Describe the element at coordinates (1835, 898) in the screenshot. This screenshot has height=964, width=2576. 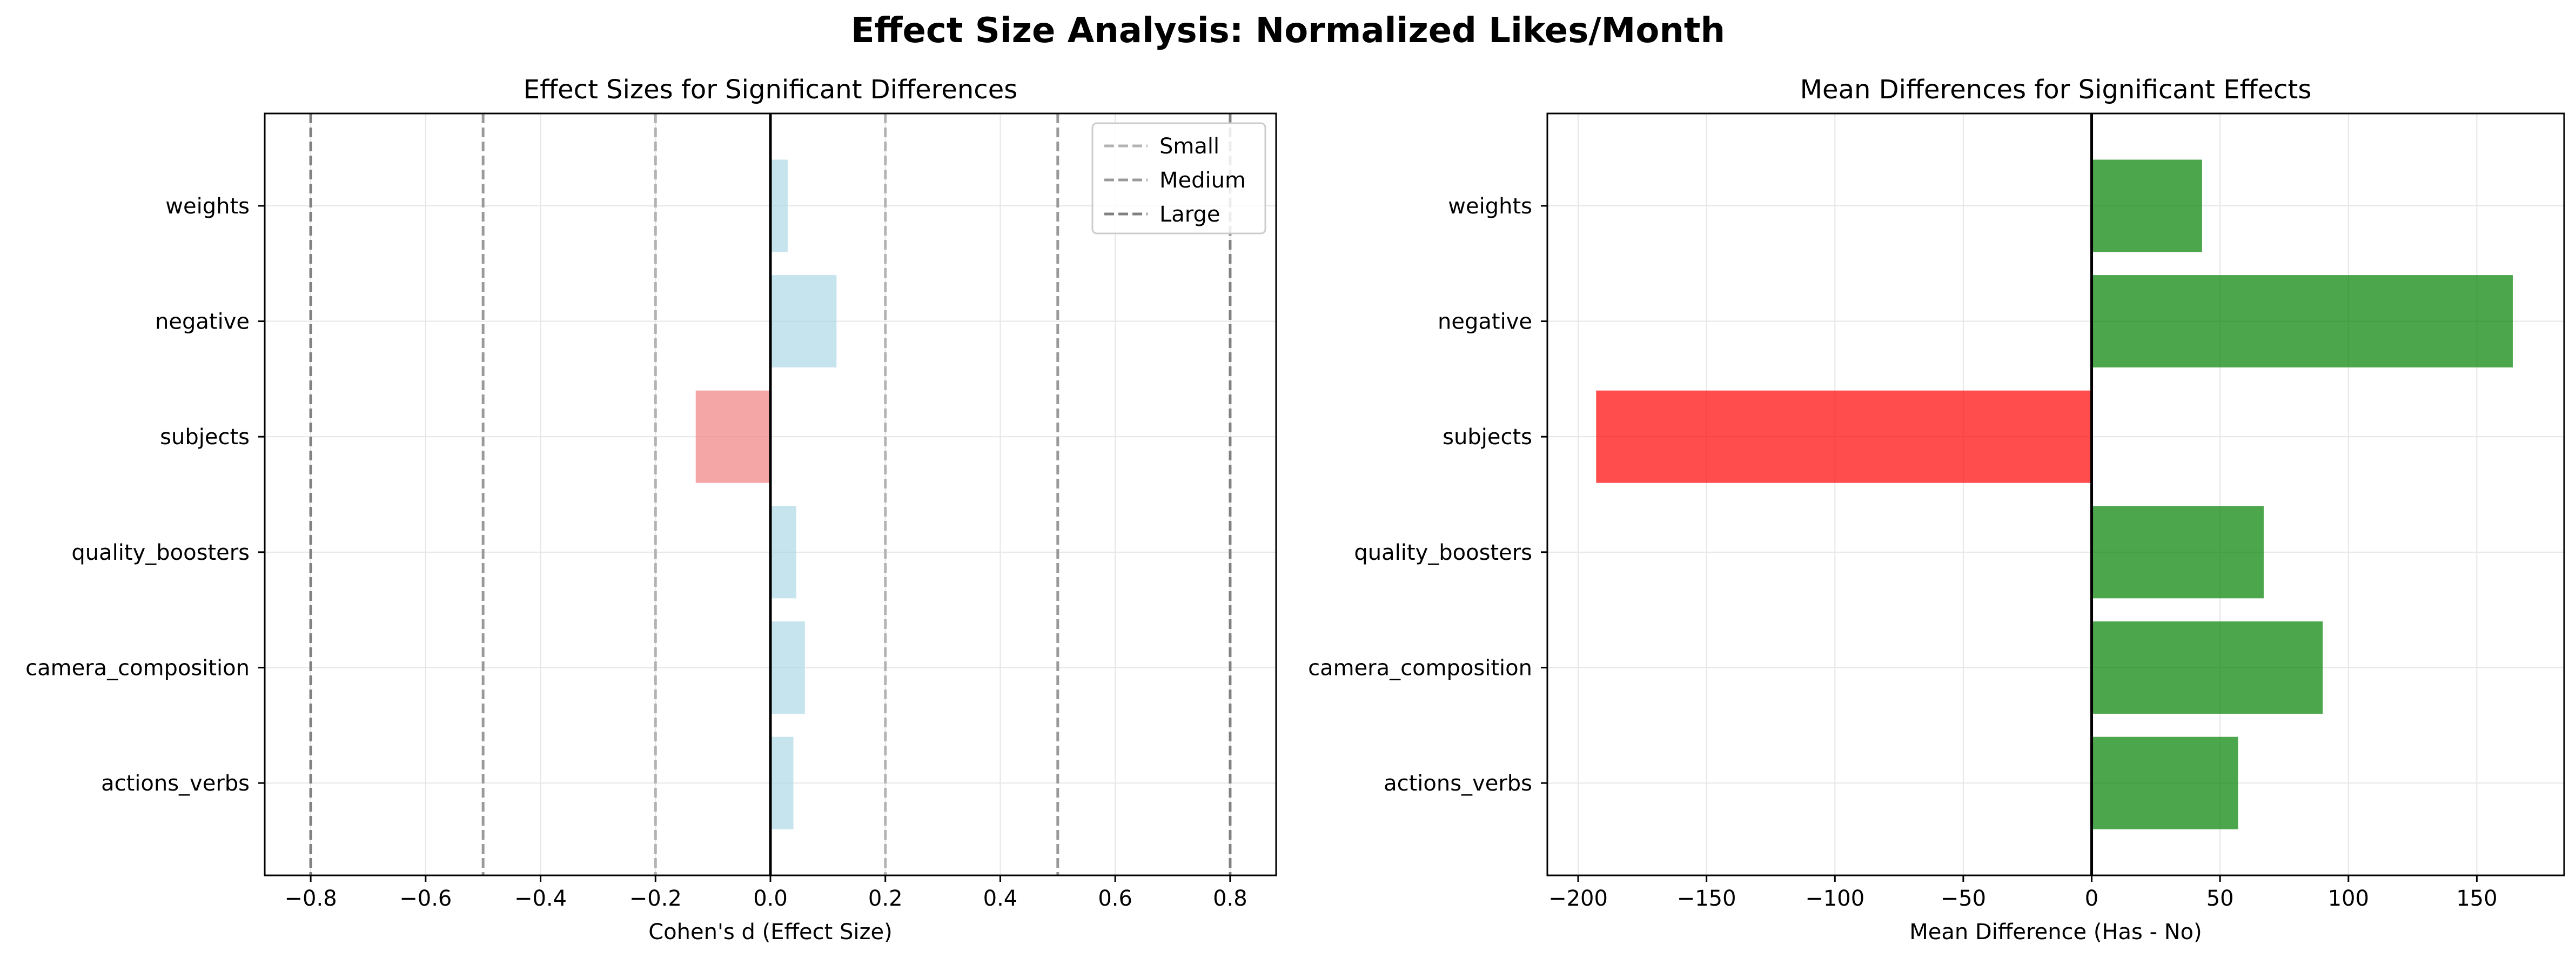
I see `x-tick-label: −100` at that location.